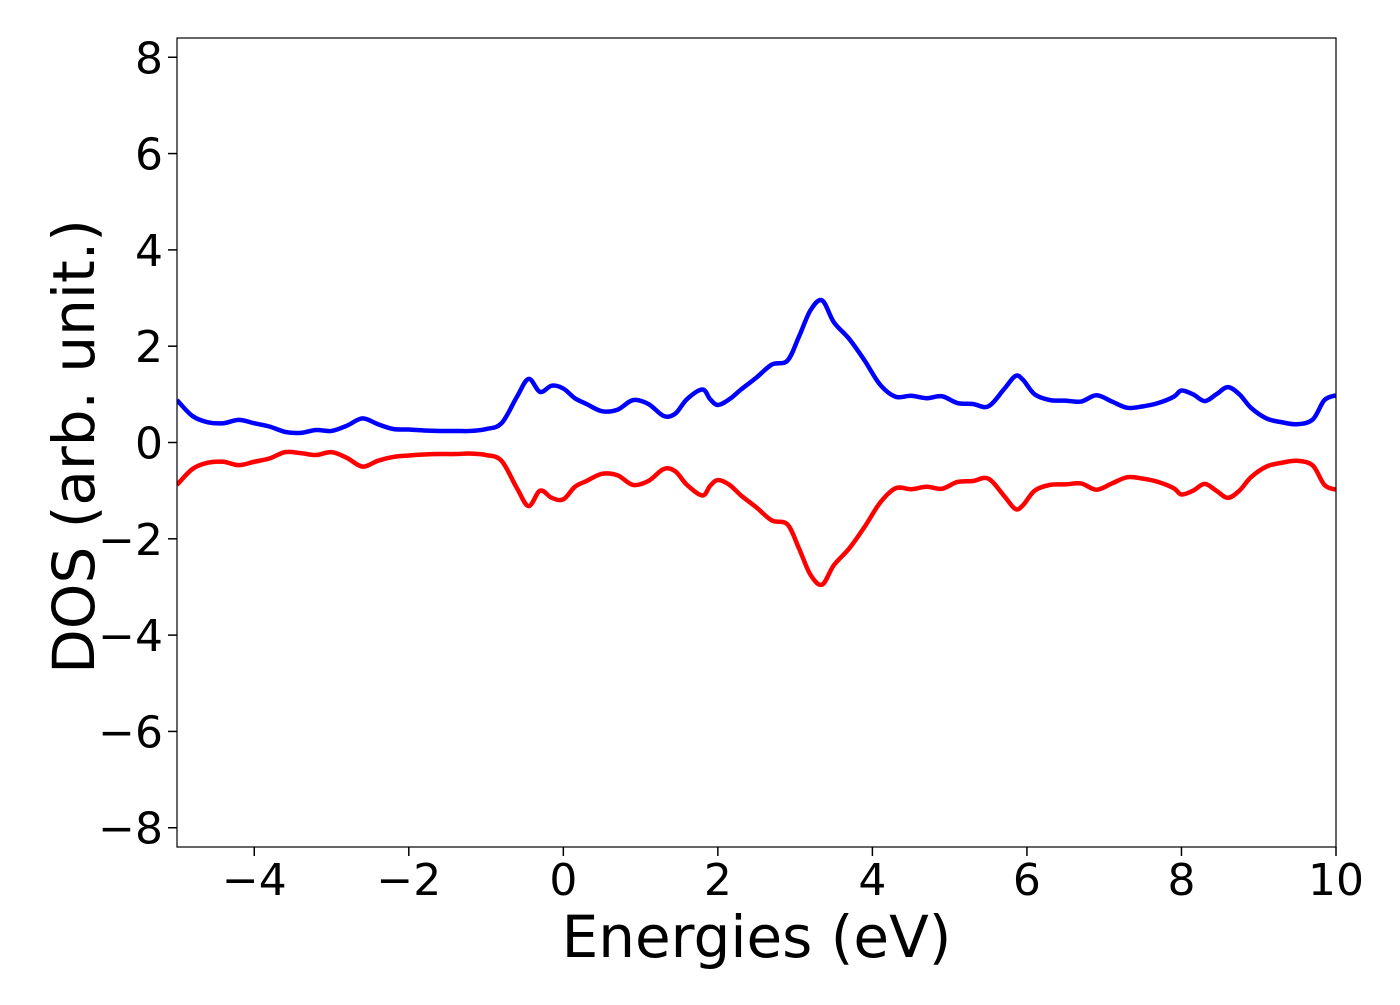 This screenshot has height=1005, width=1400. What do you see at coordinates (149, 58) in the screenshot?
I see `y-tick-label: 8` at bounding box center [149, 58].